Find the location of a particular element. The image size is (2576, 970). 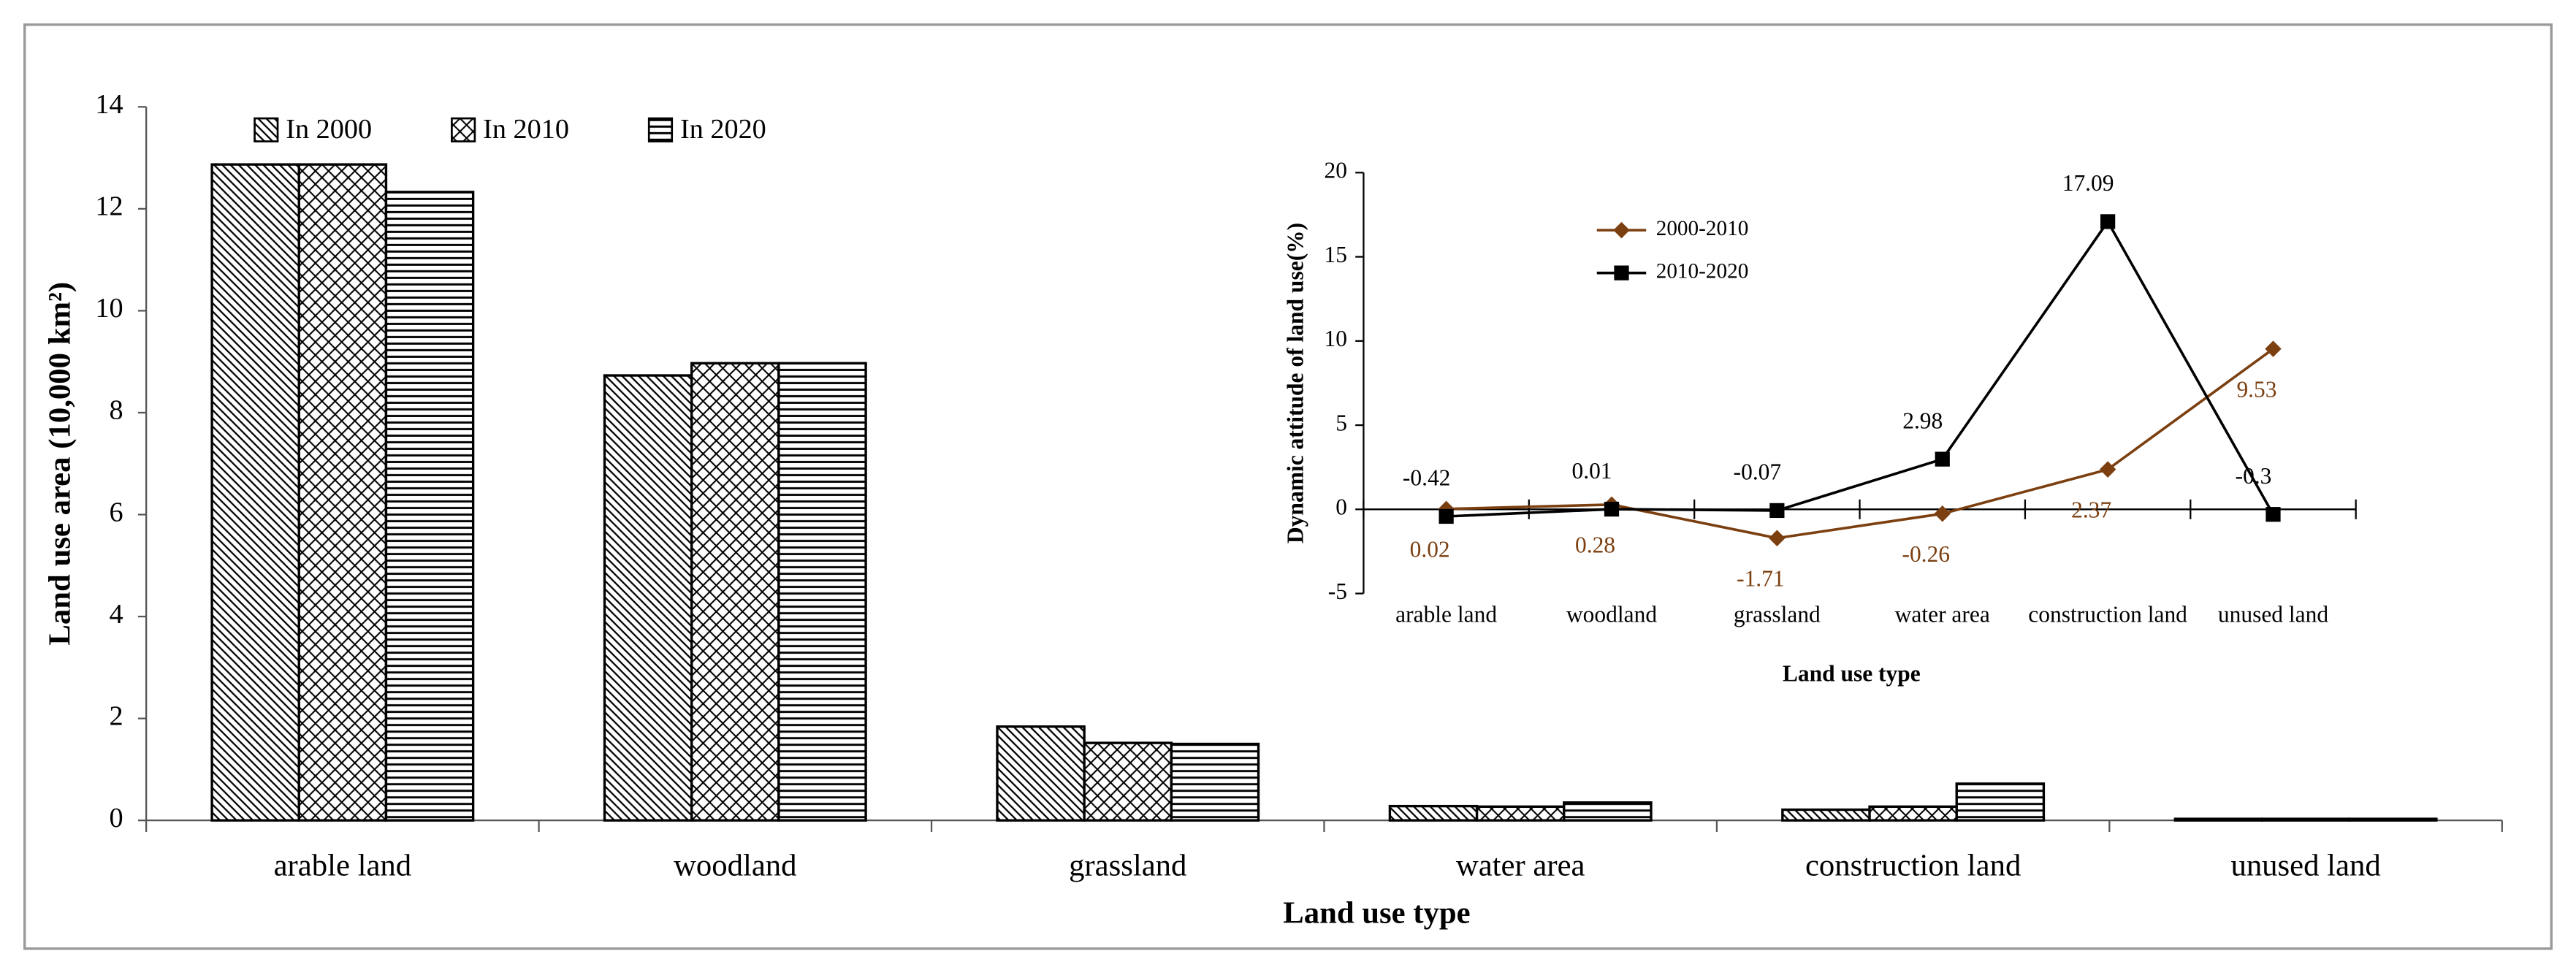

data-label: 2.37 is located at coordinates (2091, 509).